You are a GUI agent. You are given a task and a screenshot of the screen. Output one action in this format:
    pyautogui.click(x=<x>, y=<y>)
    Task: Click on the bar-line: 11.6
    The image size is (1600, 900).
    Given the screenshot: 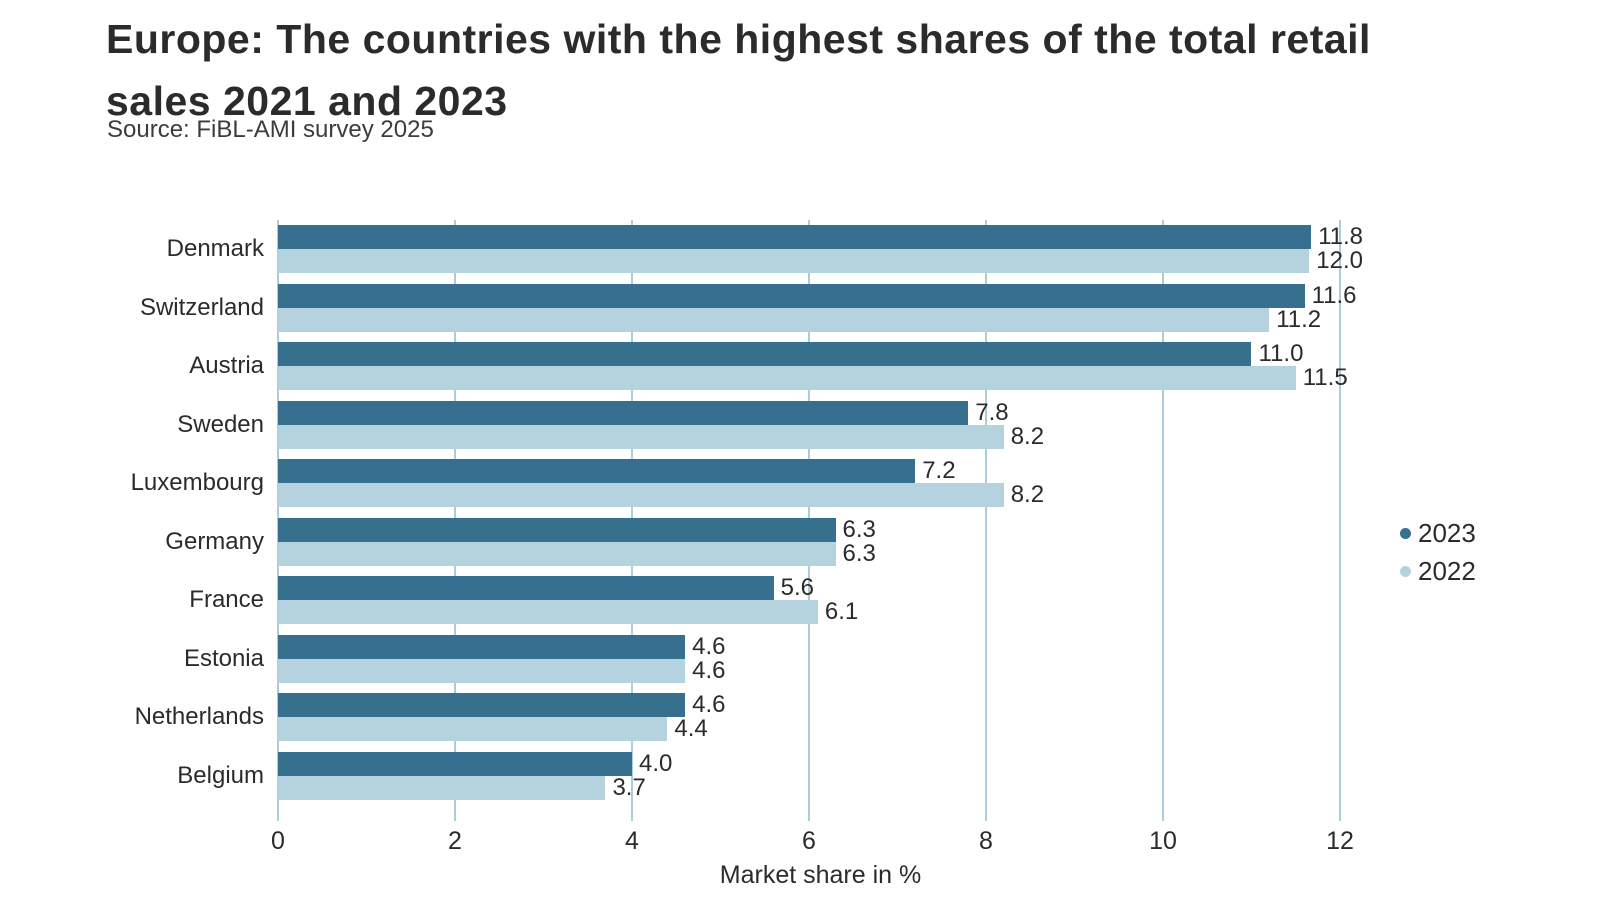 What is the action you would take?
    pyautogui.click(x=820, y=295)
    